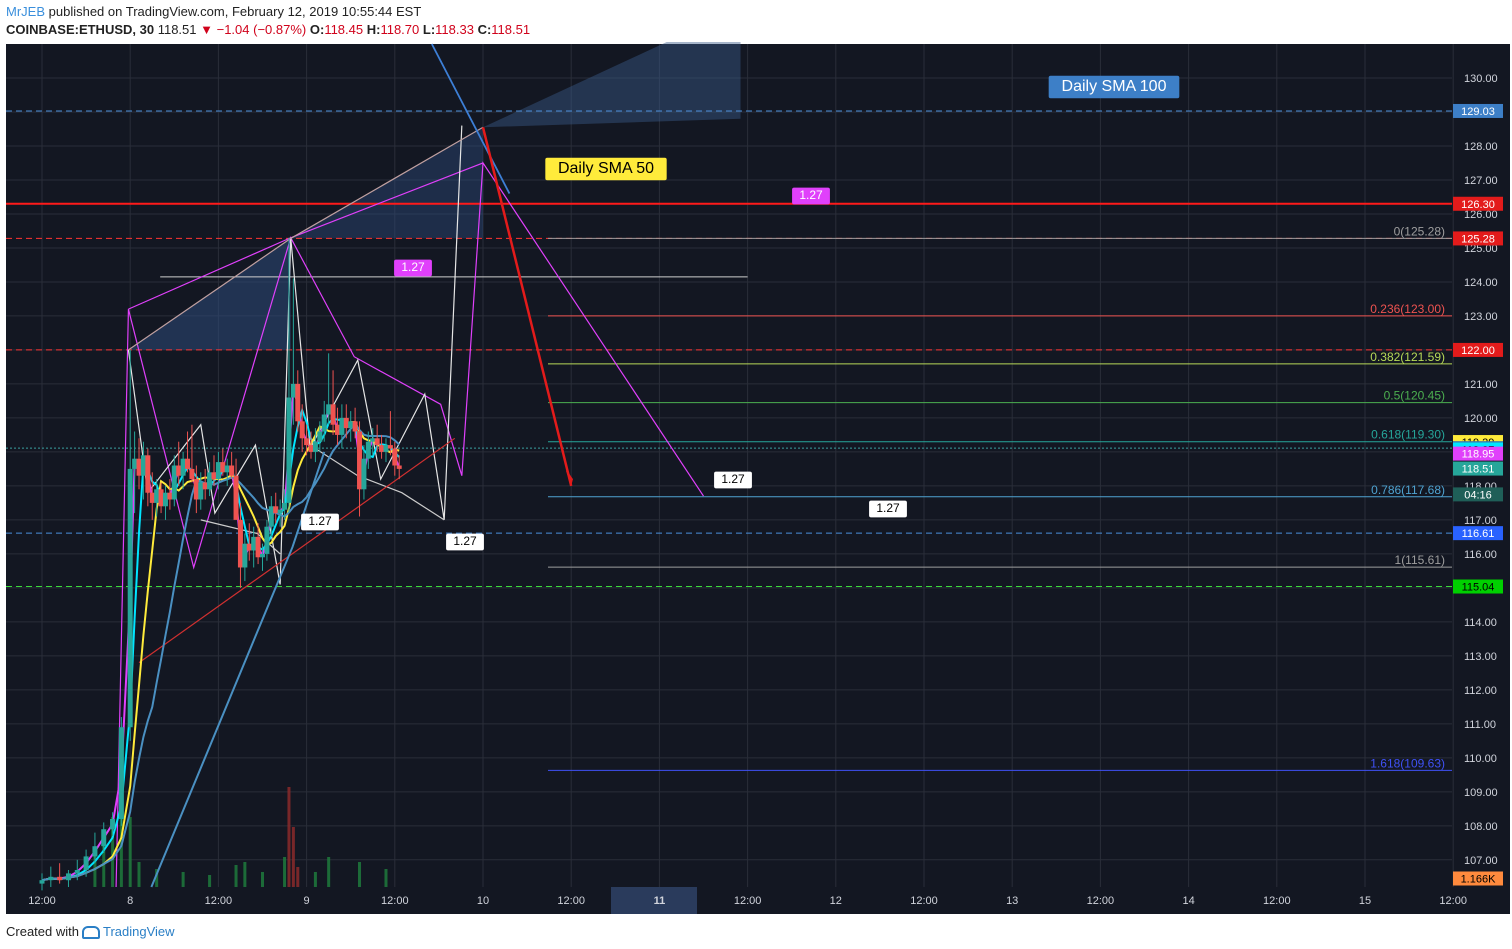  I want to click on price-tick-label: 123.00, so click(1481, 317).